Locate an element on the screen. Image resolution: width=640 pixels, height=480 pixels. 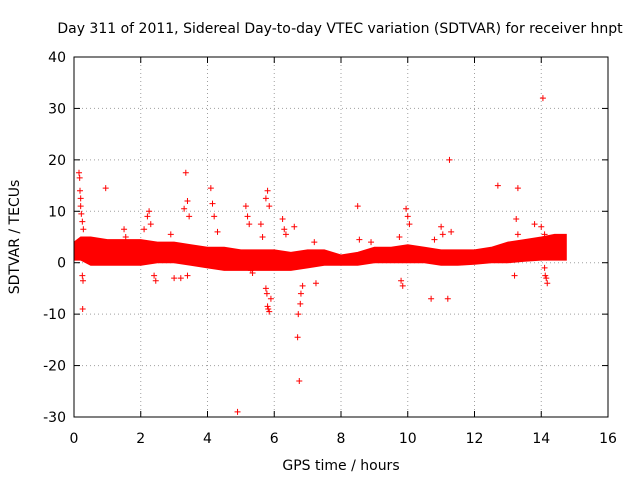
data-band-area is located at coordinates (320, 252).